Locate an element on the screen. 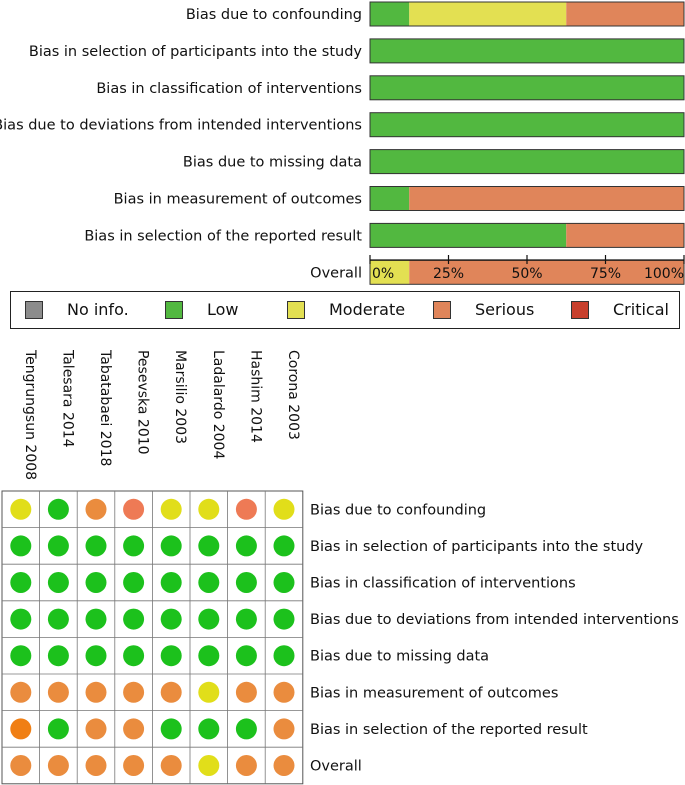 The image size is (685, 785). study-label-tengrungsun-2008: Tengrungsun 2008 is located at coordinates (30, 414).